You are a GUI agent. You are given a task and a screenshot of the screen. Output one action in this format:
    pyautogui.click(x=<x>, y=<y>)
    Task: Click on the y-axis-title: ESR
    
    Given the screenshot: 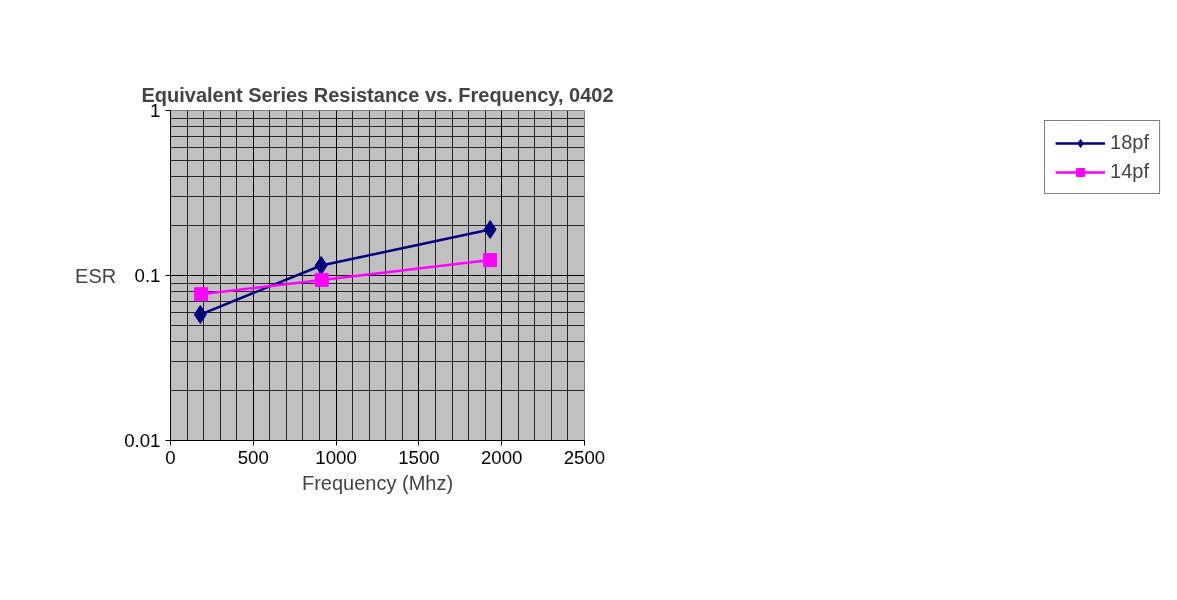 What is the action you would take?
    pyautogui.click(x=96, y=275)
    